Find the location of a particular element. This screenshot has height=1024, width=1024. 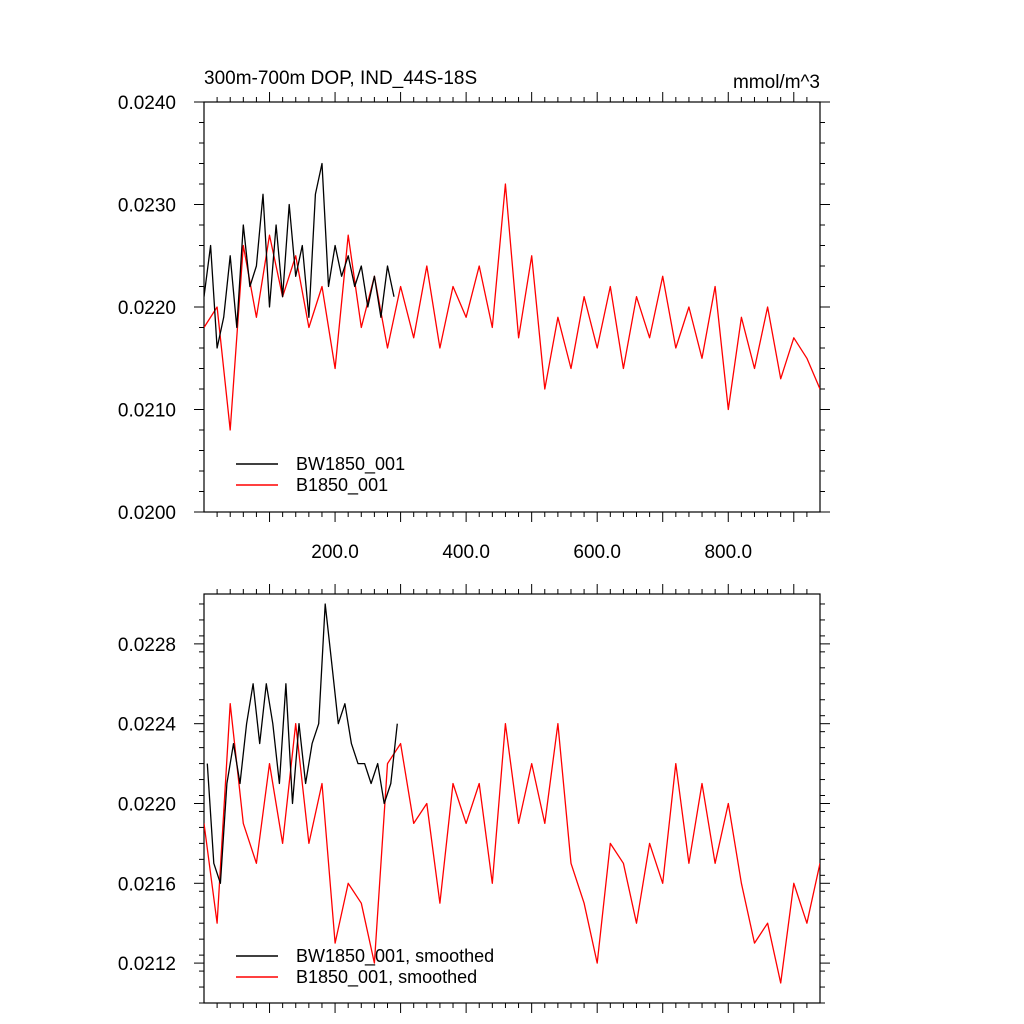

top-panel-title: 300m-700m DOP, IND_44S-18S is located at coordinates (340, 78).